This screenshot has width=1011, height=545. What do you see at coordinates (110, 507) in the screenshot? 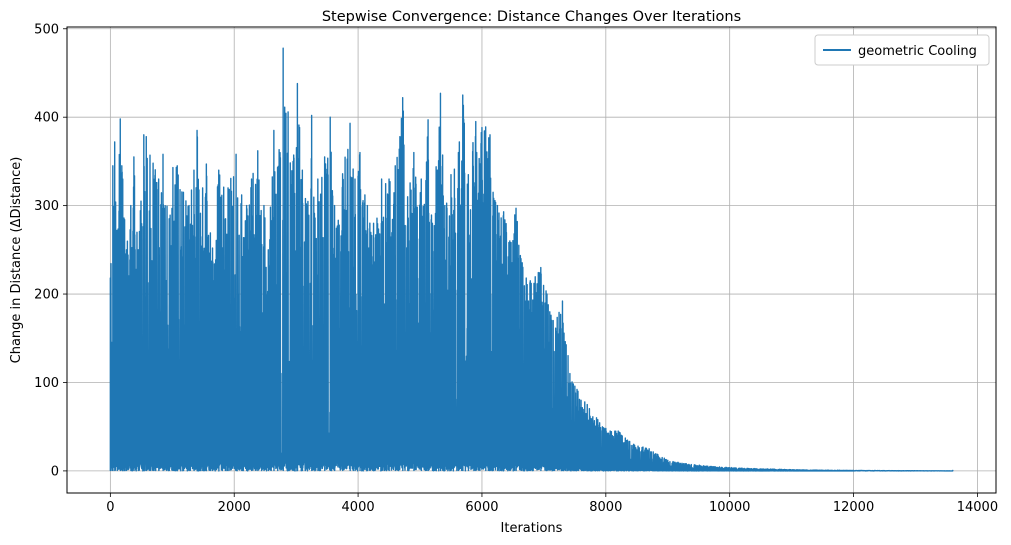
I see `x-tick-label: 0` at bounding box center [110, 507].